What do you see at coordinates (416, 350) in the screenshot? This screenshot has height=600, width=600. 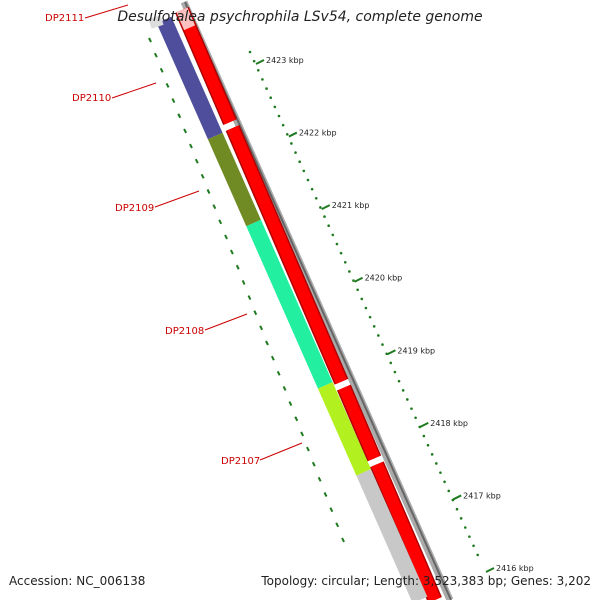 I see `scale-label: 2419 kbp` at bounding box center [416, 350].